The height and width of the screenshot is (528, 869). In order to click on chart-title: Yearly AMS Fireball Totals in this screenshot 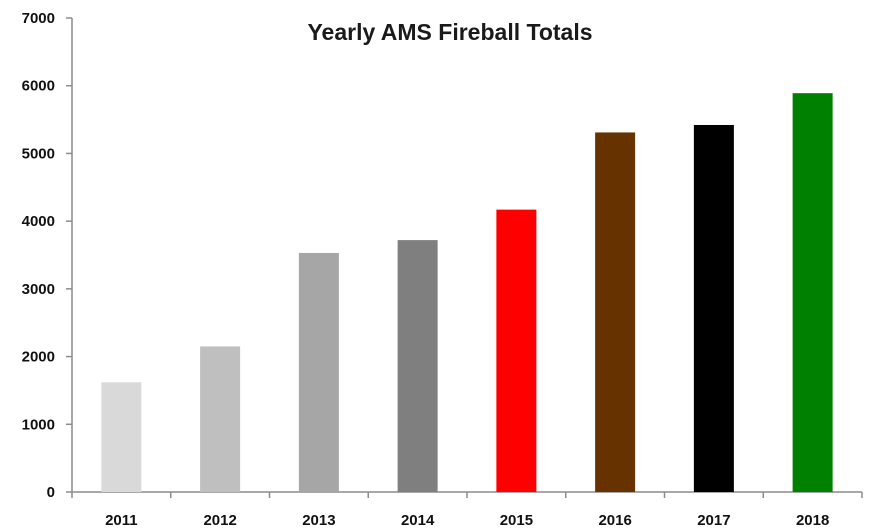, I will do `click(449, 32)`.